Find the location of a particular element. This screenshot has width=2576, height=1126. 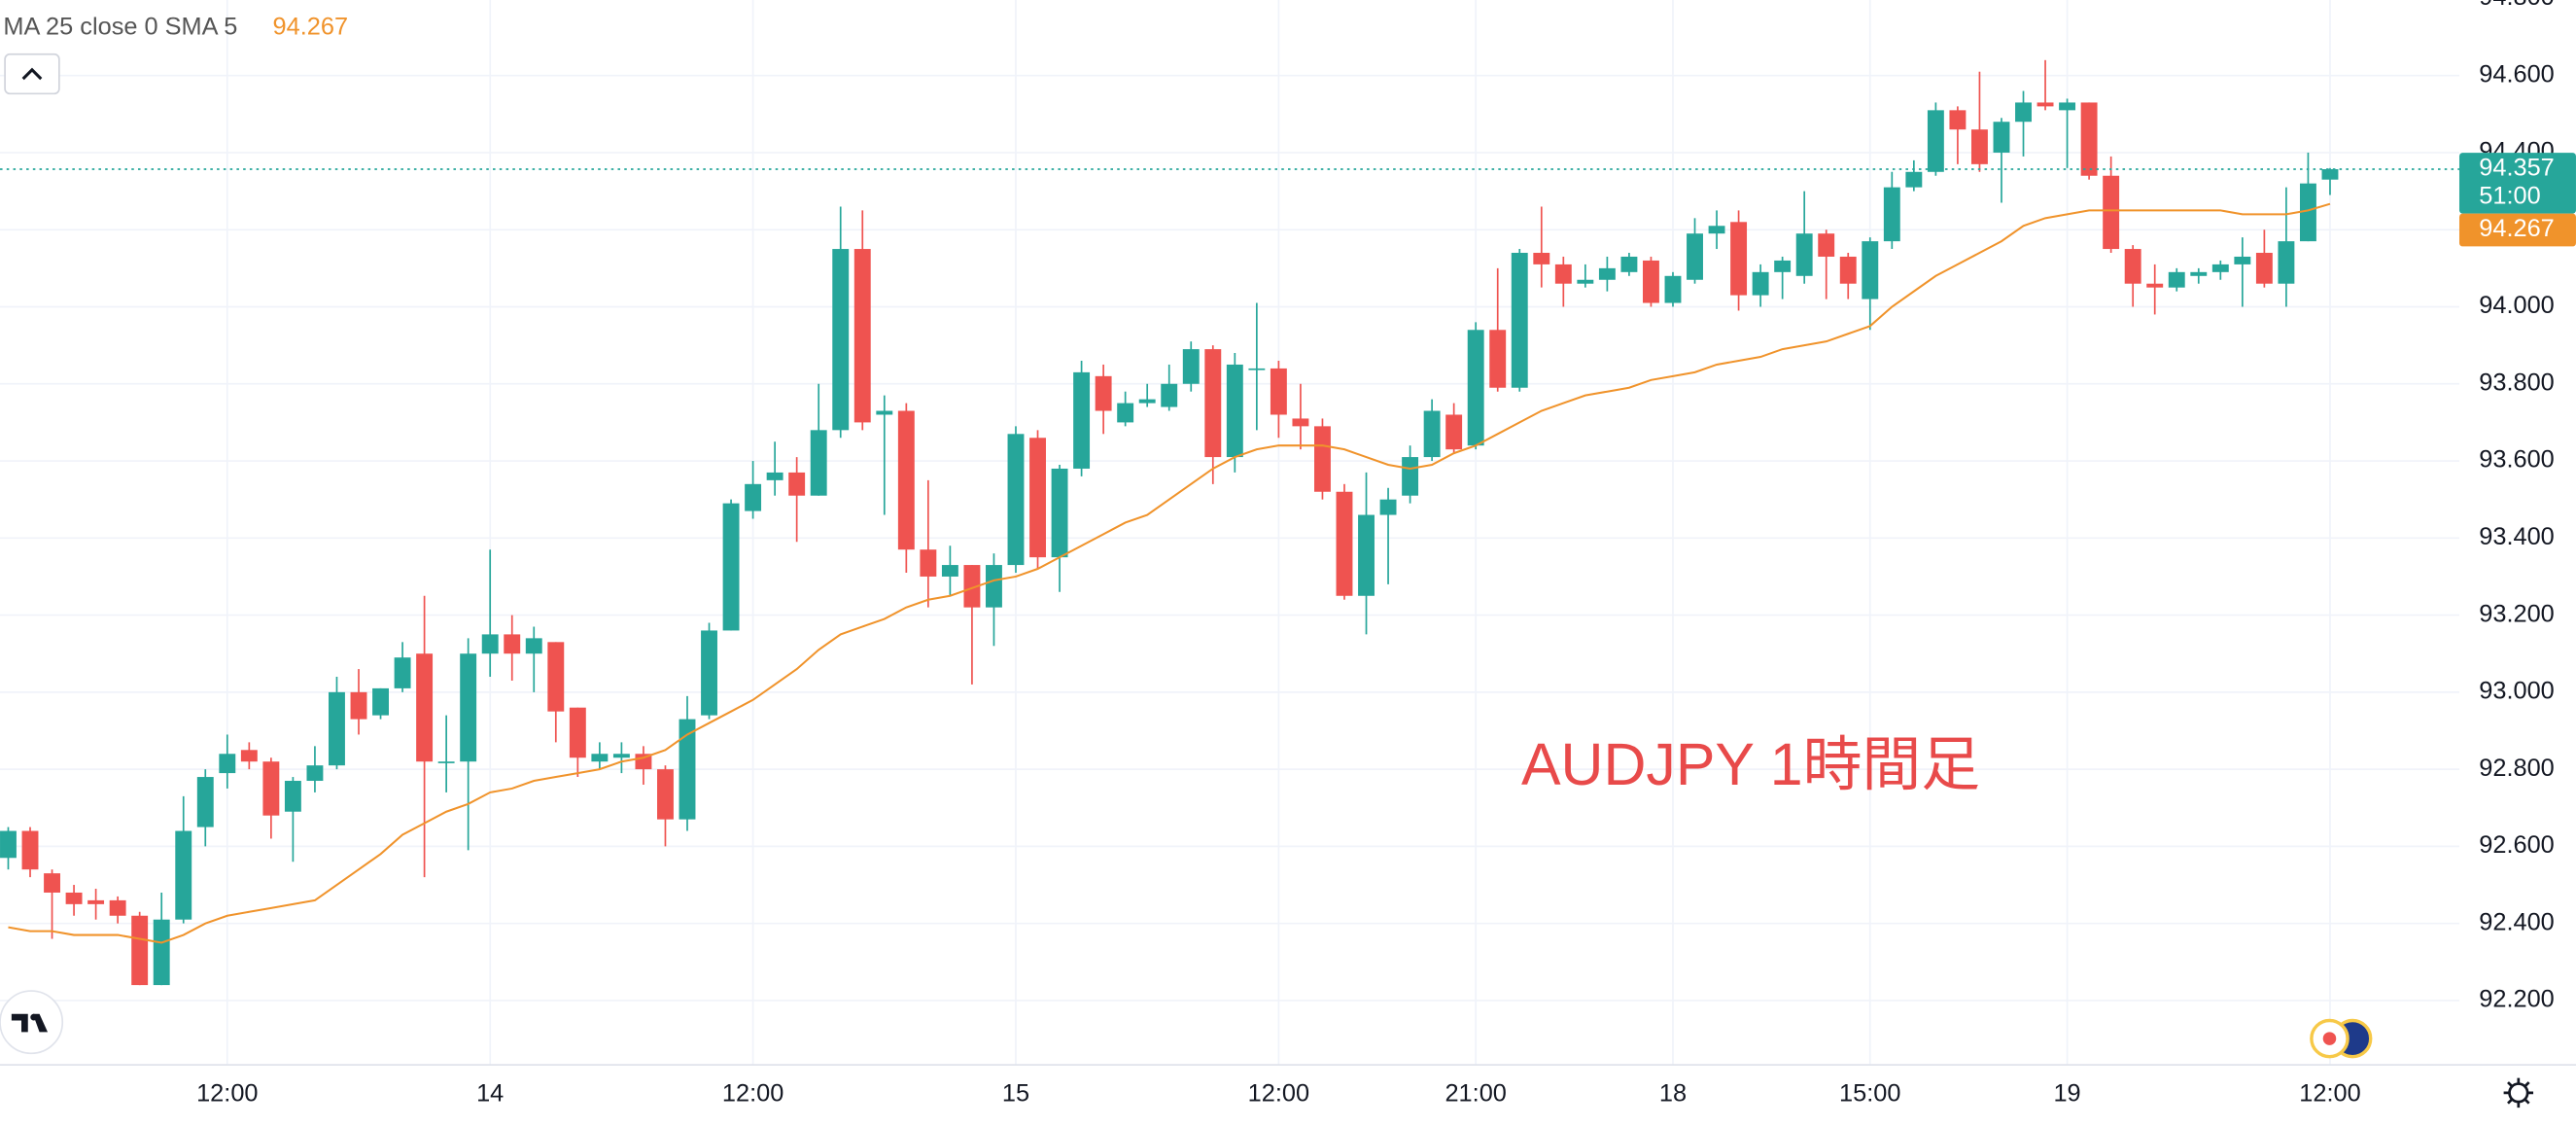

x-tick-label: 14 is located at coordinates (490, 1093).